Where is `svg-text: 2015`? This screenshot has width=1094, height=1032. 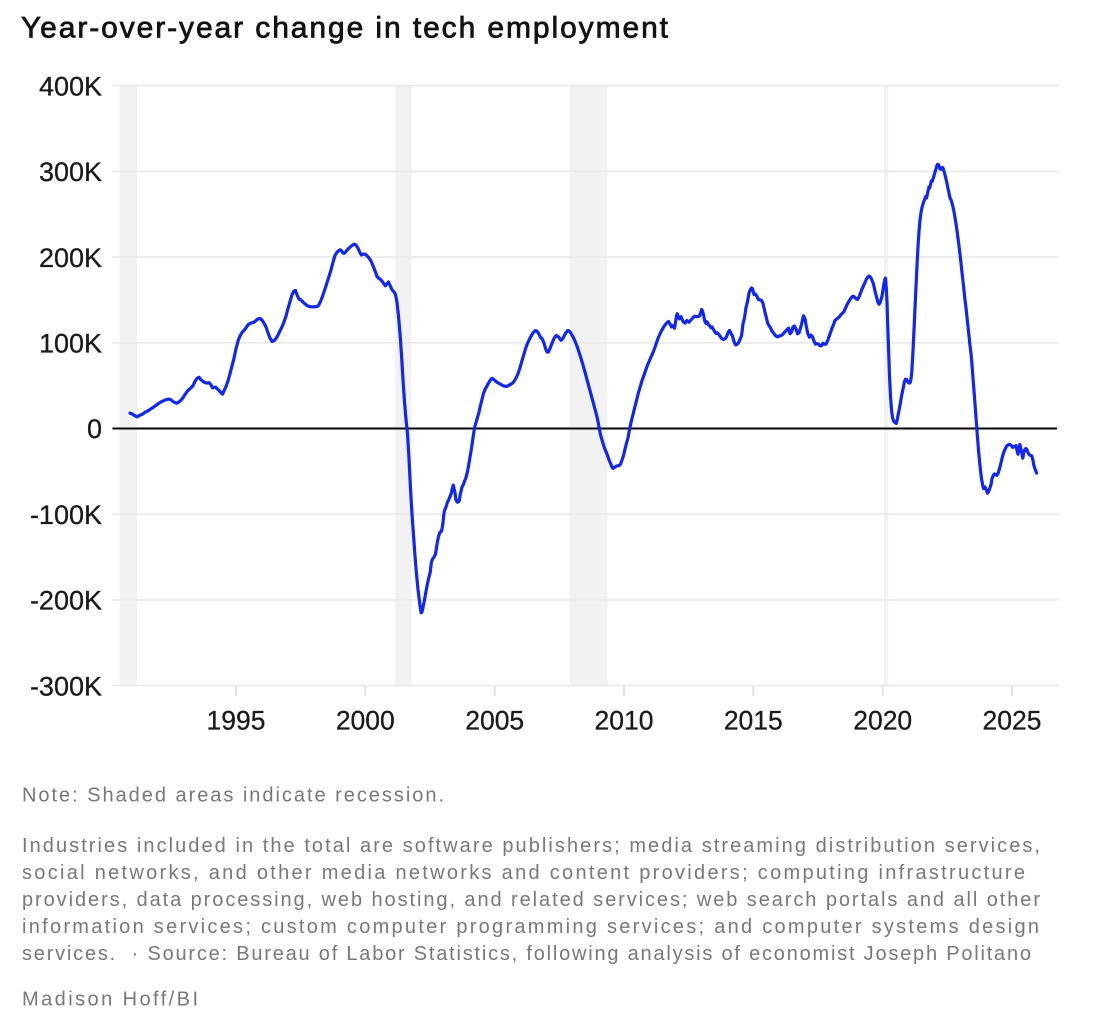 svg-text: 2015 is located at coordinates (753, 721).